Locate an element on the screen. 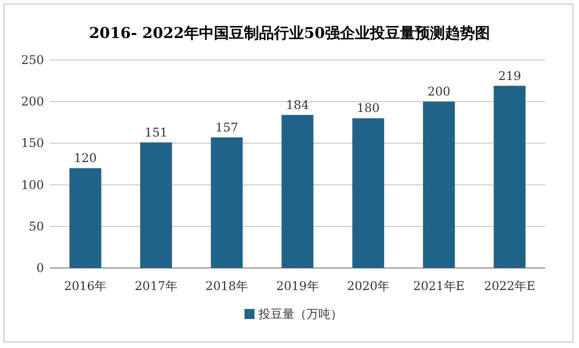 The width and height of the screenshot is (579, 348). data-label: 120 is located at coordinates (85, 158).